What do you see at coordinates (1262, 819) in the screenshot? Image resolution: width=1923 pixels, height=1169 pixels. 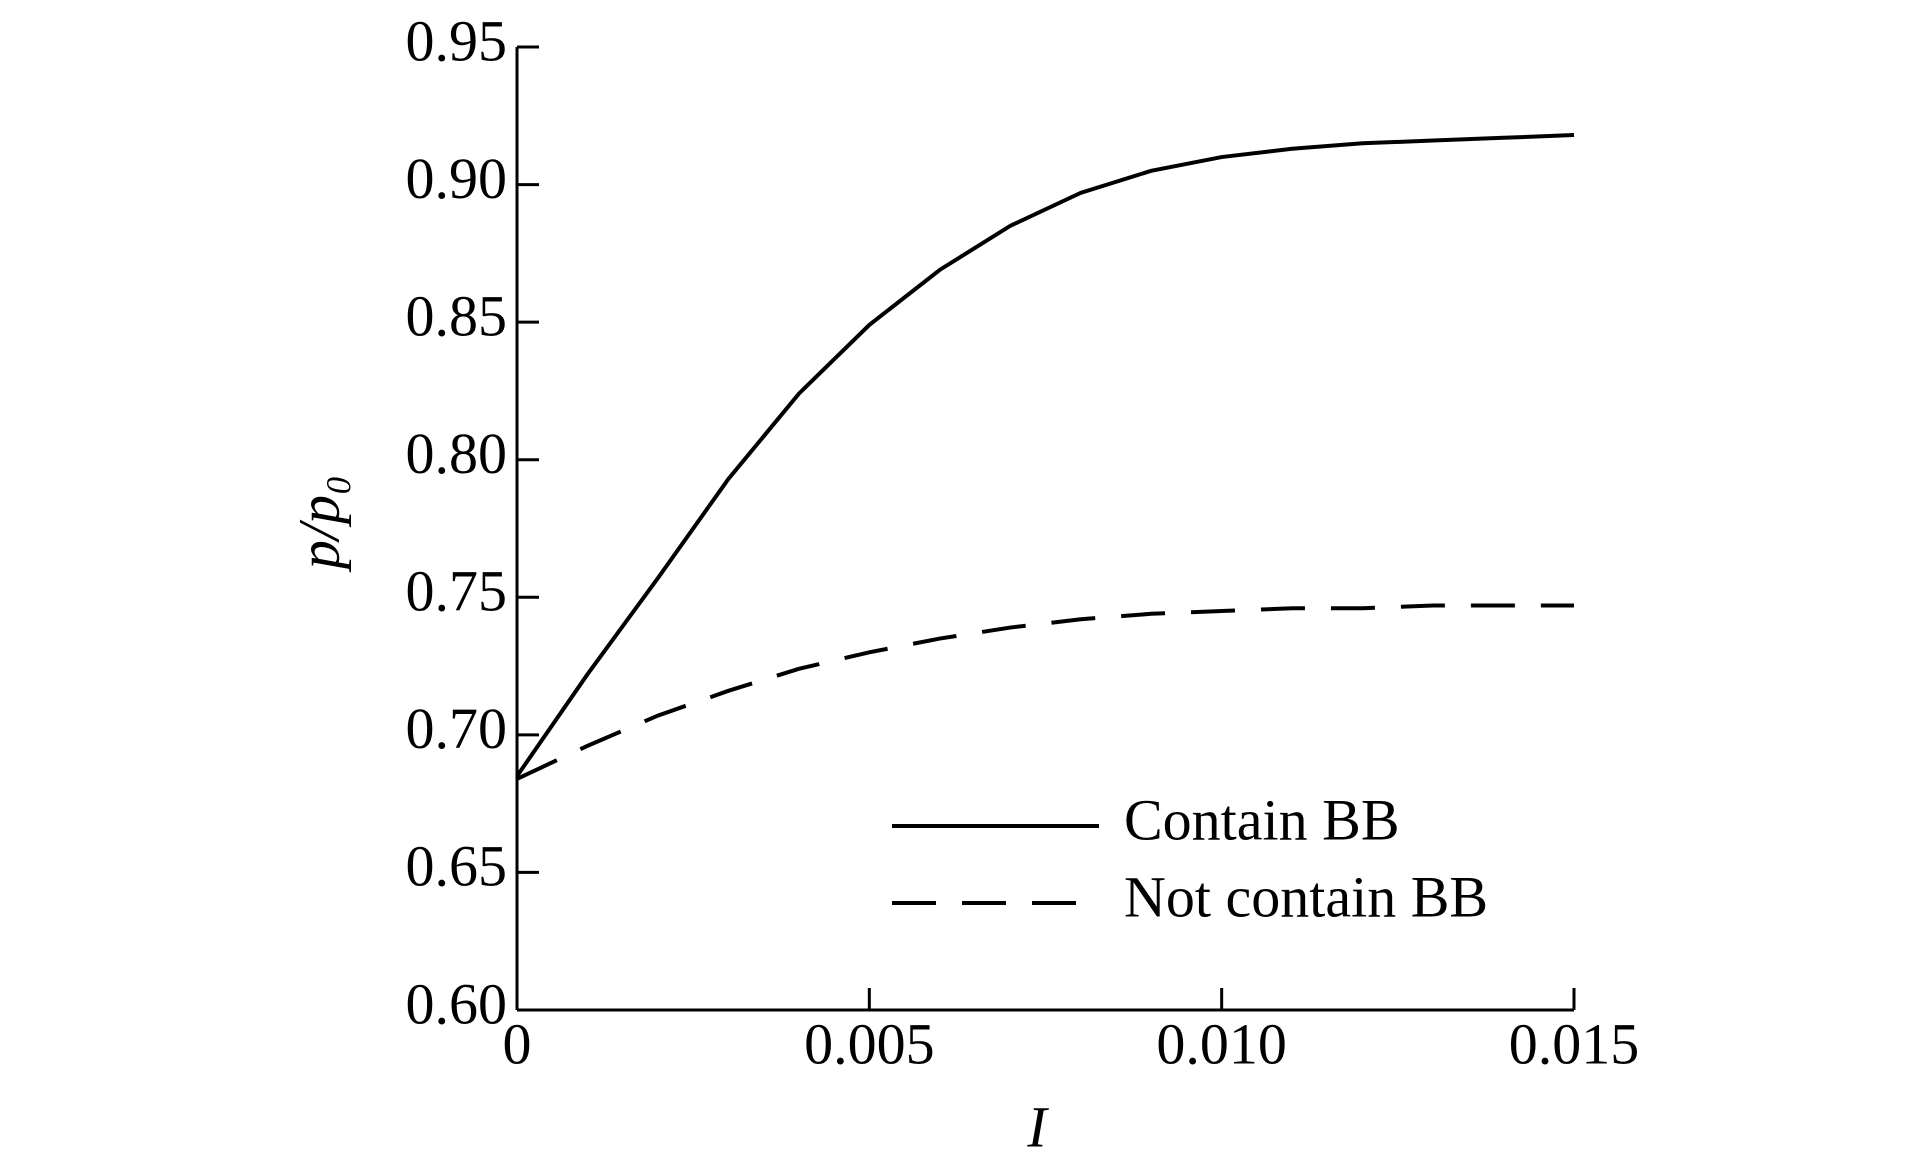 I see `legend-label: Contain BB` at bounding box center [1262, 819].